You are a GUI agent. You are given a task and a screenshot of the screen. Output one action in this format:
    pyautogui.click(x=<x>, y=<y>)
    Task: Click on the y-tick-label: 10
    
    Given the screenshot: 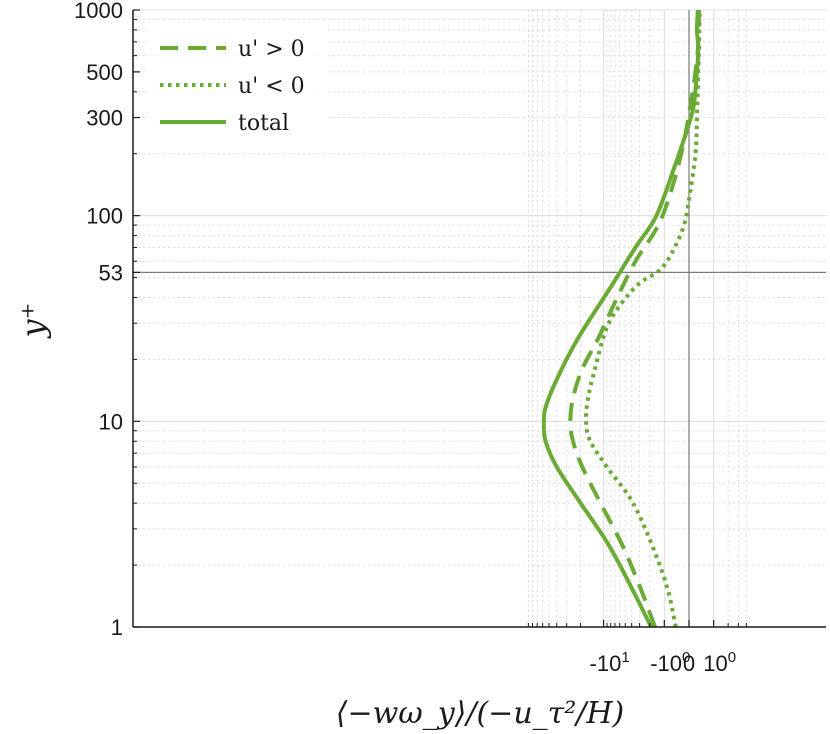 What is the action you would take?
    pyautogui.click(x=111, y=421)
    